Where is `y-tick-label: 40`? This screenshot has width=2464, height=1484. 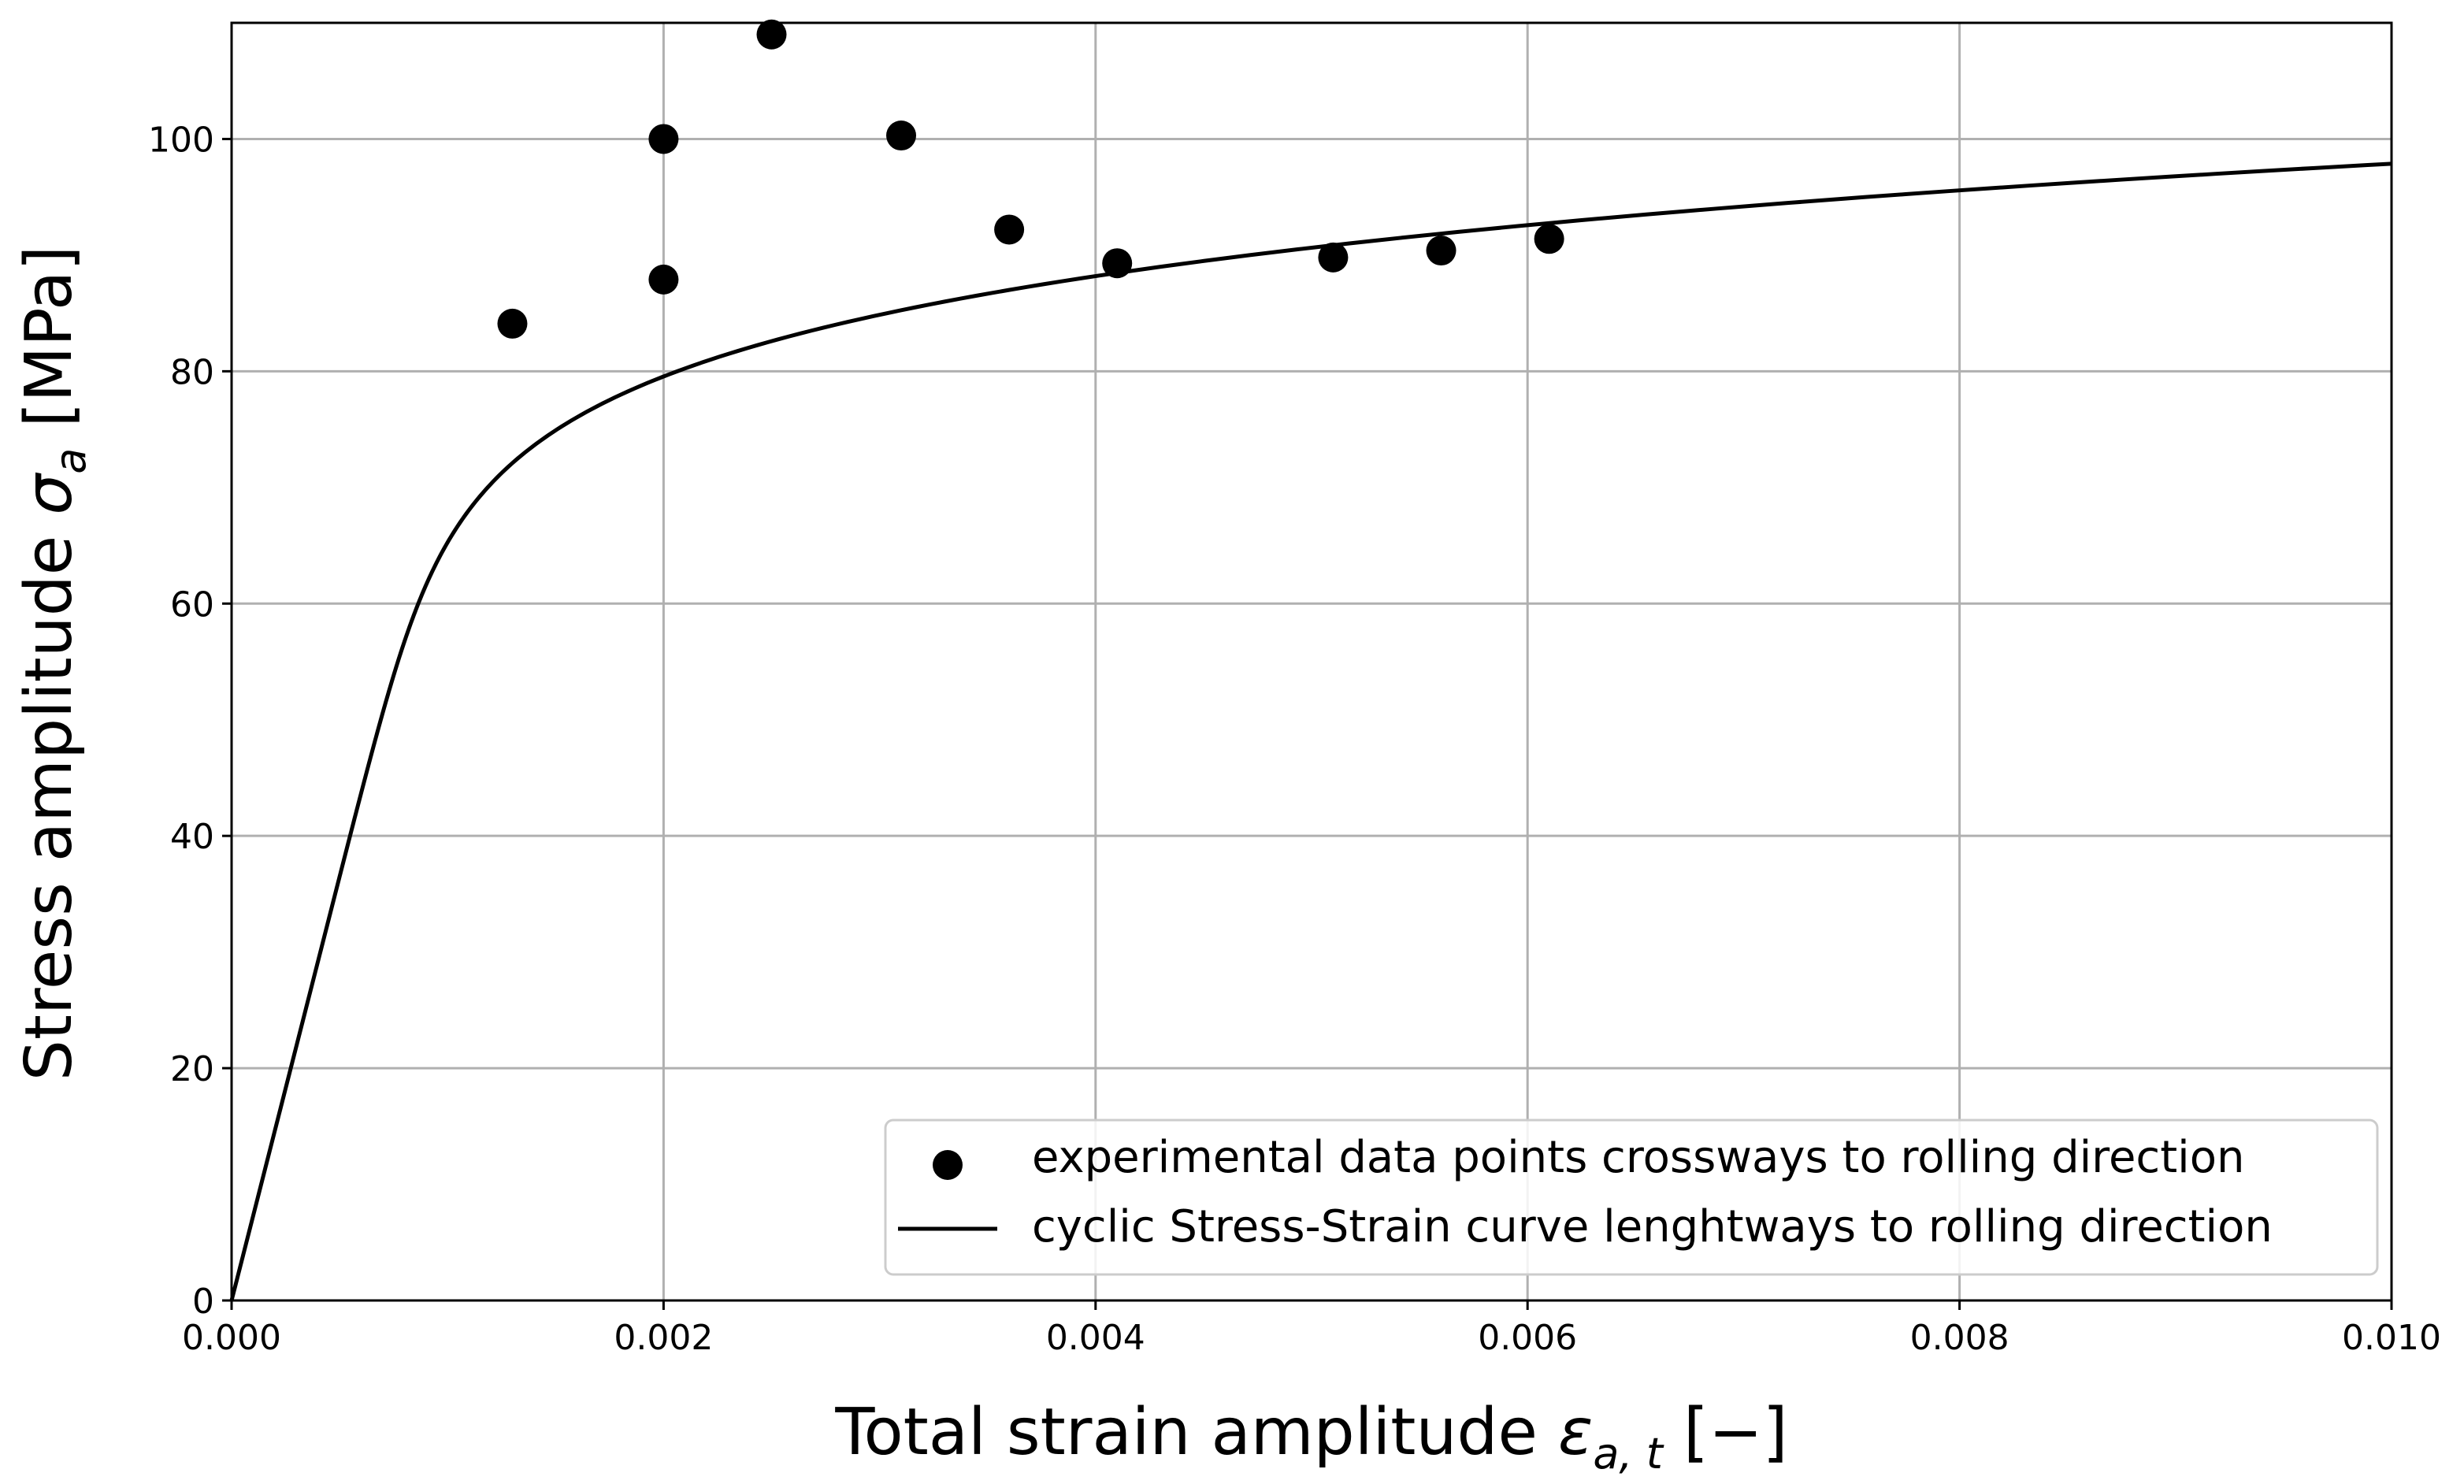 y-tick-label: 40 is located at coordinates (192, 837).